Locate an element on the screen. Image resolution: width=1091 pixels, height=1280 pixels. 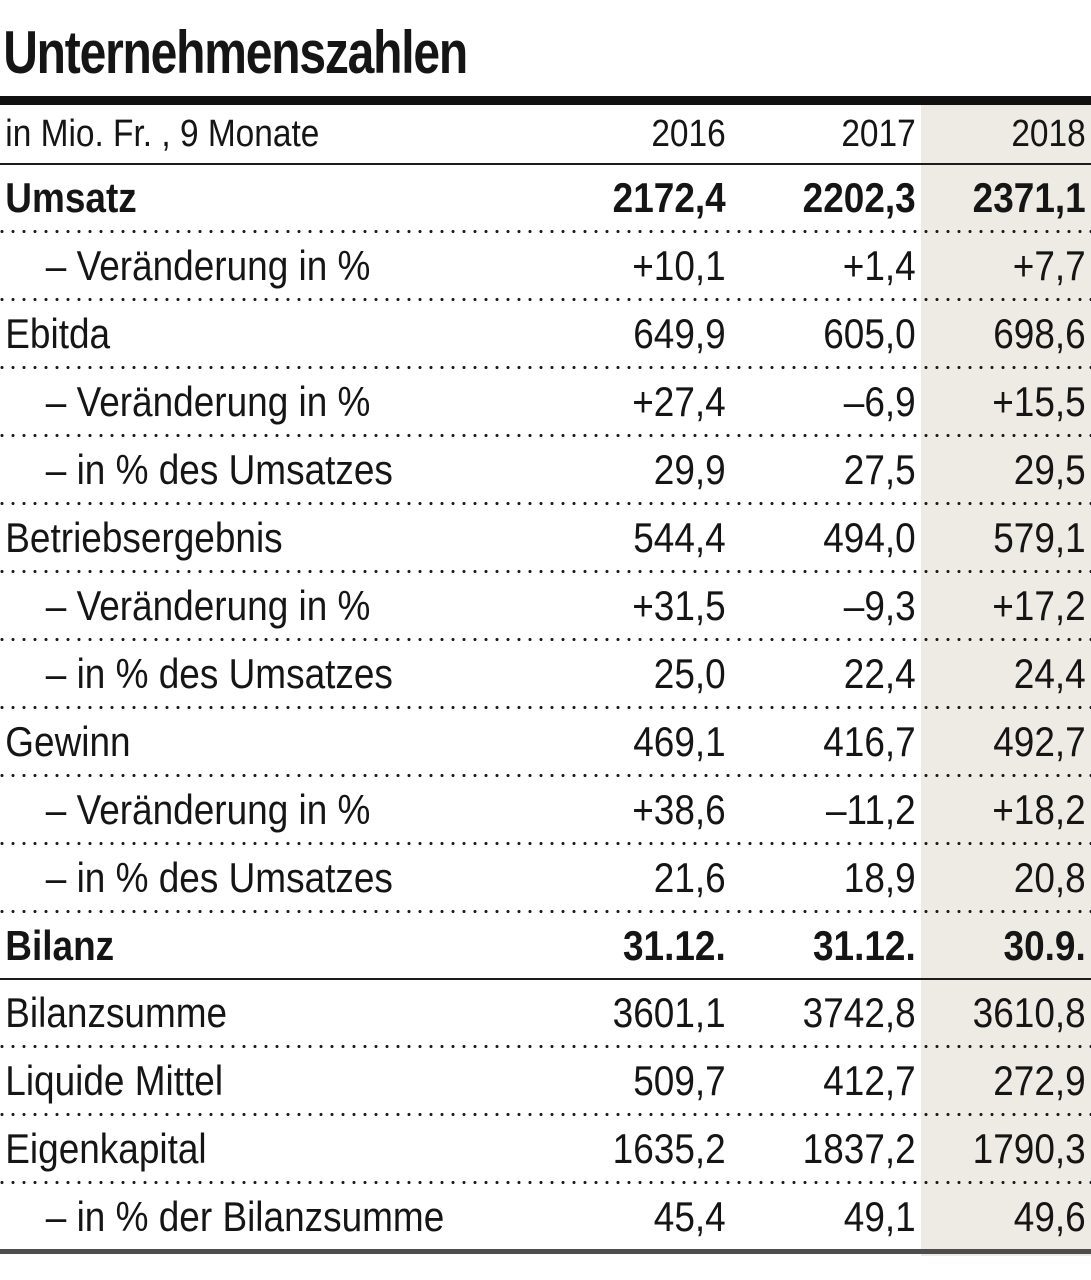
cell-2018: 30.9. is located at coordinates (1044, 945).